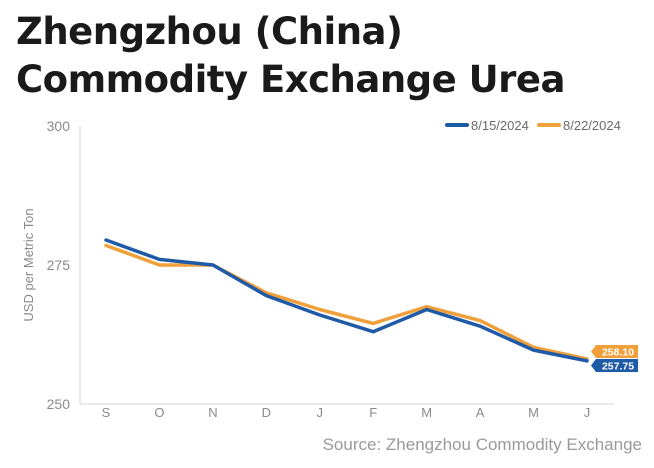  I want to click on x-tick-label: D, so click(266, 412).